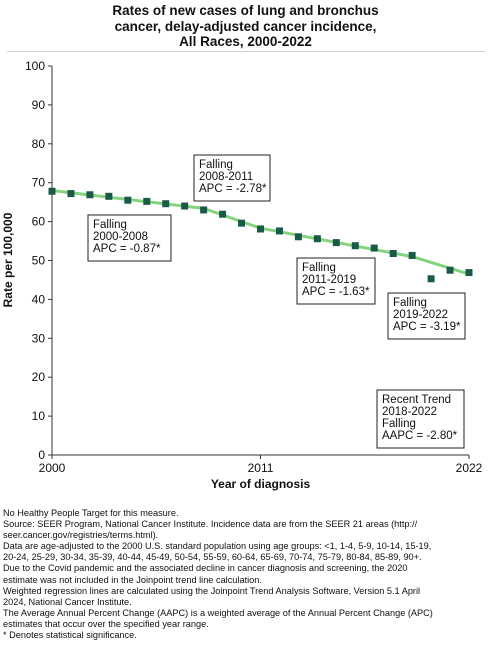 Image resolution: width=491 pixels, height=646 pixels. Describe the element at coordinates (81, 535) in the screenshot. I see `footnote-line: seer.cancer.gov/registries/terms.html).` at that location.